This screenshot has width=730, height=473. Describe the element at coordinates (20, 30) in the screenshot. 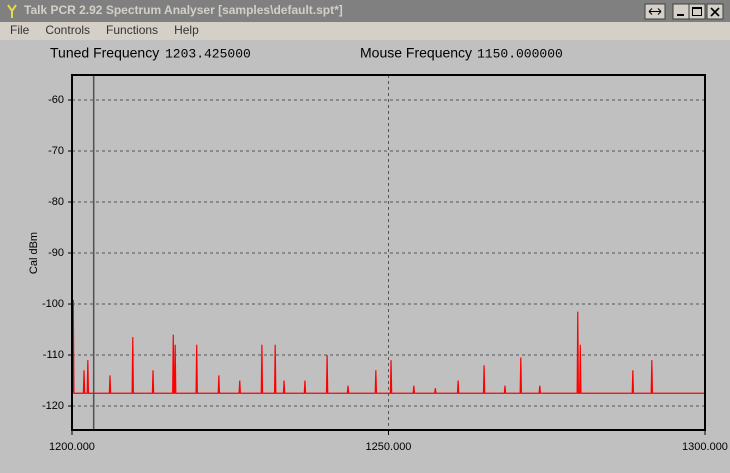

I see `menu-item: File` at that location.